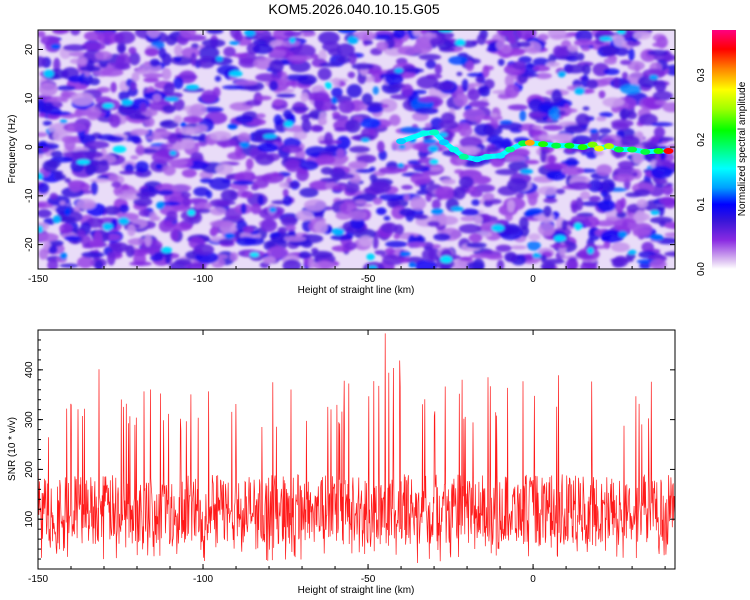  What do you see at coordinates (701, 139) in the screenshot?
I see `colorbar-tick-label: 0.2` at bounding box center [701, 139].